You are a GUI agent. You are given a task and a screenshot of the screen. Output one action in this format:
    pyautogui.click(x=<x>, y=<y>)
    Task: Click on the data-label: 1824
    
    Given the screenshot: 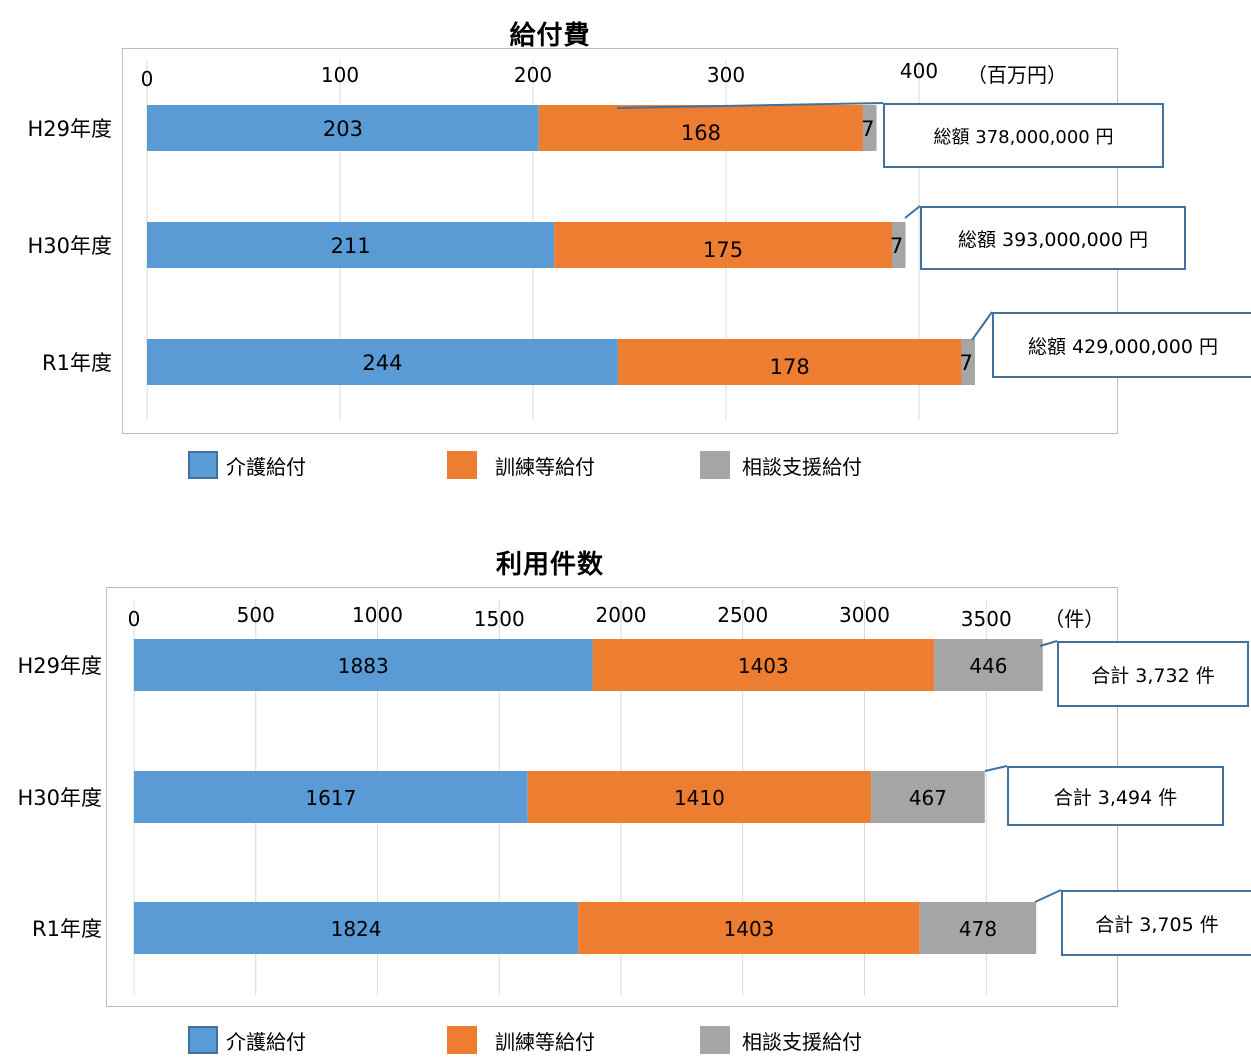 What is the action you would take?
    pyautogui.click(x=356, y=929)
    